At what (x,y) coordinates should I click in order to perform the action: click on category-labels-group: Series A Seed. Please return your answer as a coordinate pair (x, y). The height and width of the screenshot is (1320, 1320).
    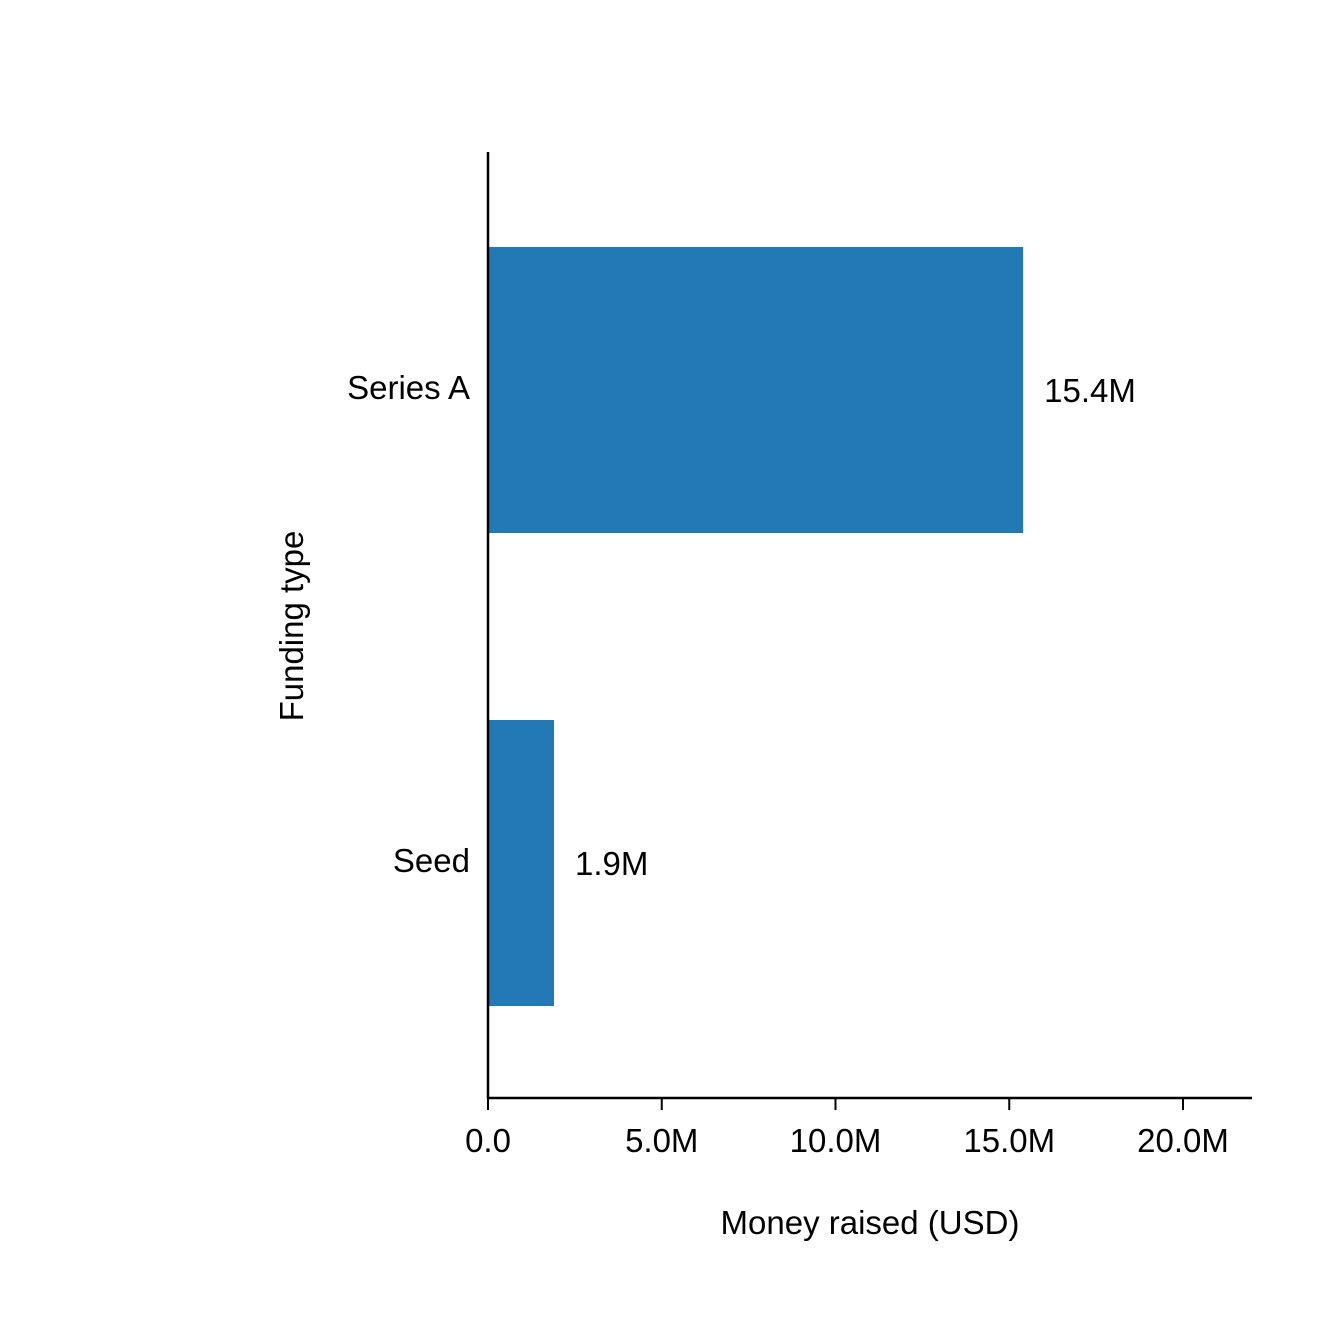
    Looking at the image, I should click on (408, 624).